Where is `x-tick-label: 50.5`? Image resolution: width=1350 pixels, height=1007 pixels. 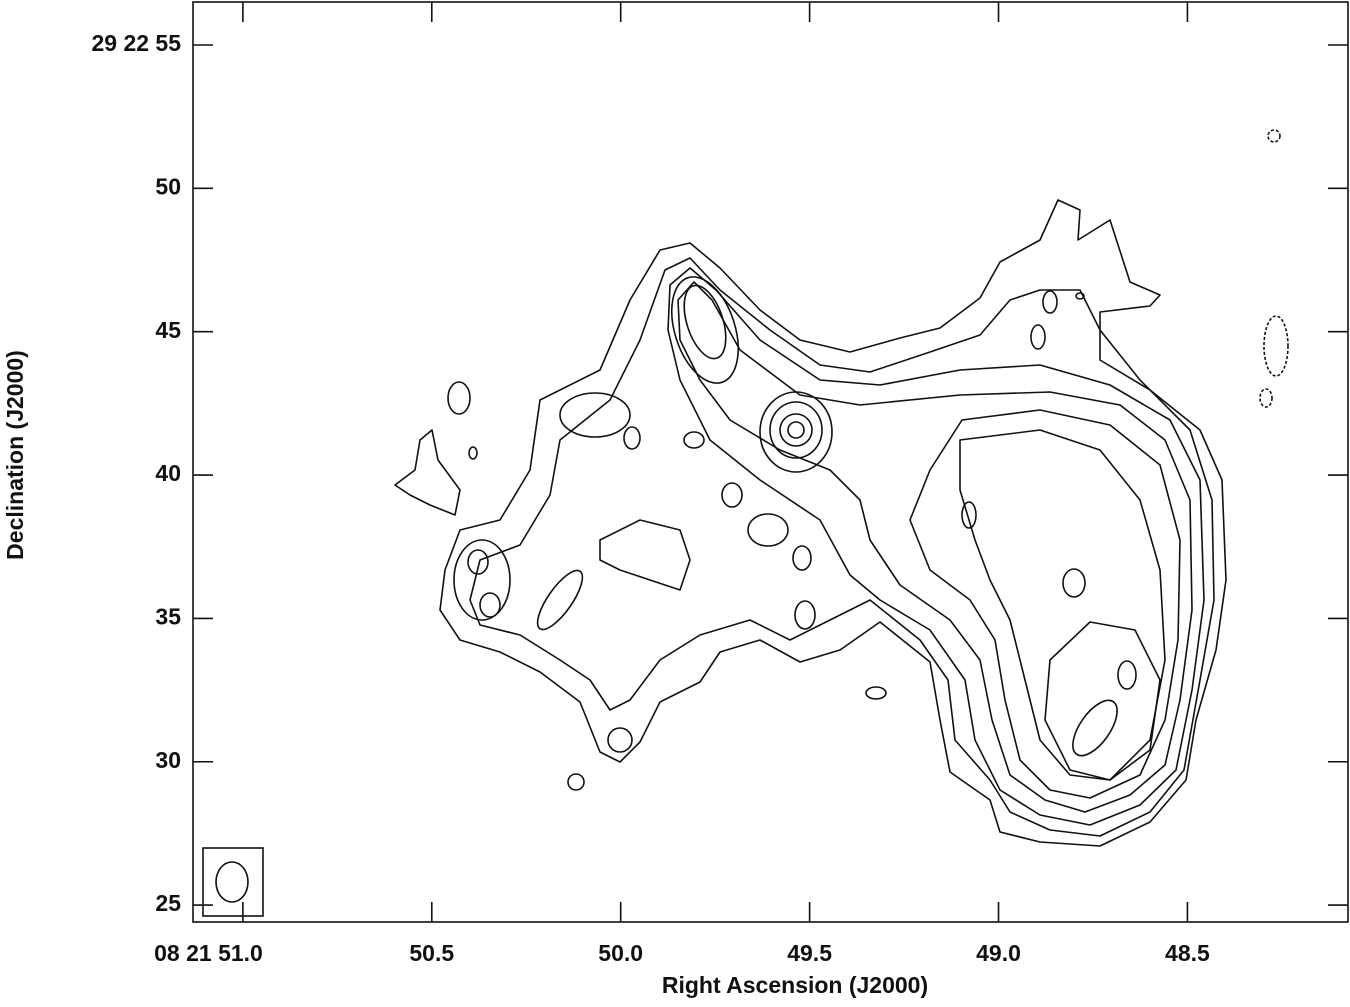 x-tick-label: 50.5 is located at coordinates (431, 953).